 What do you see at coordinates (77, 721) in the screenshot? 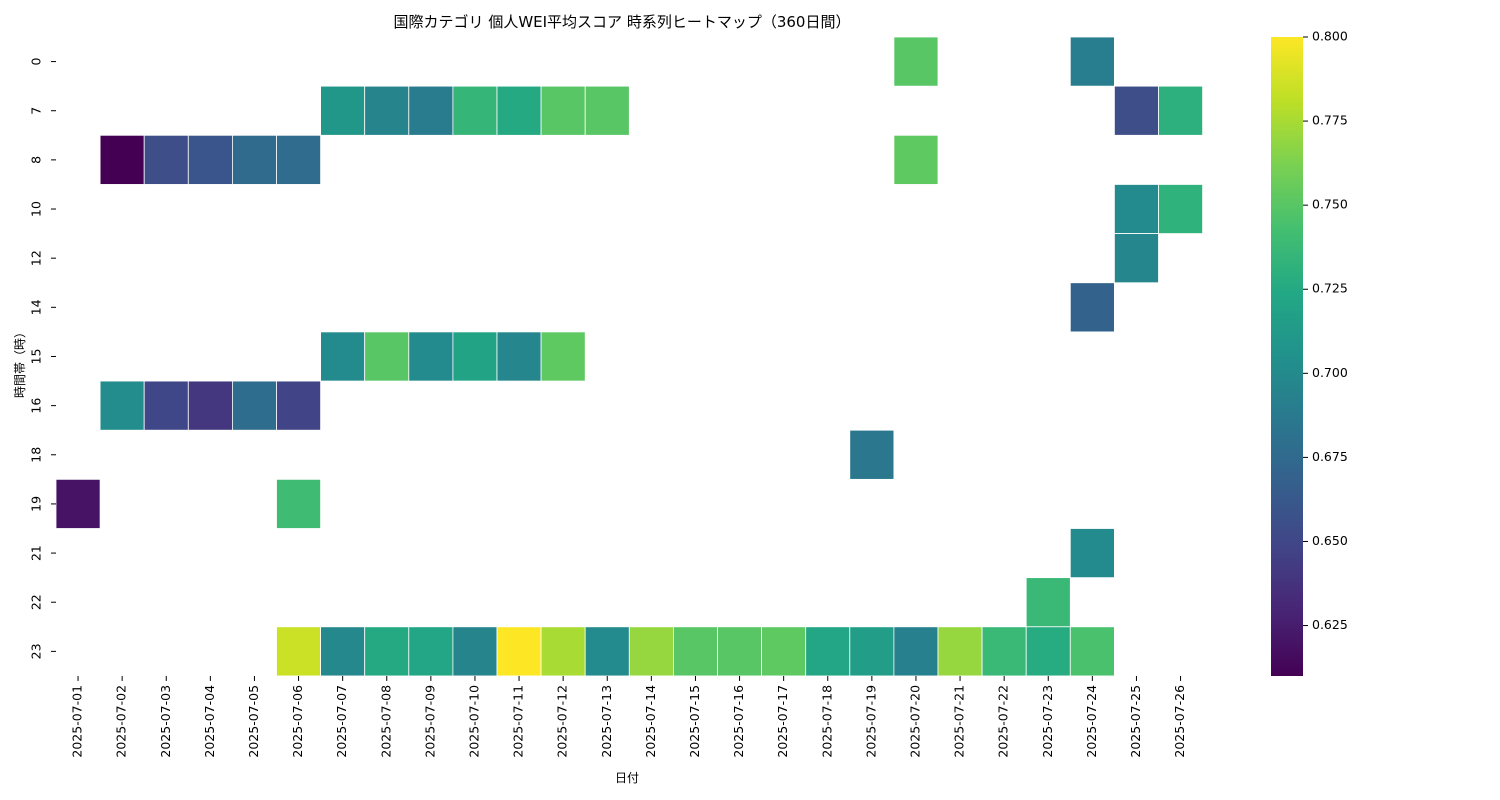
I see `x-tick-label: 2025-07-01` at bounding box center [77, 721].